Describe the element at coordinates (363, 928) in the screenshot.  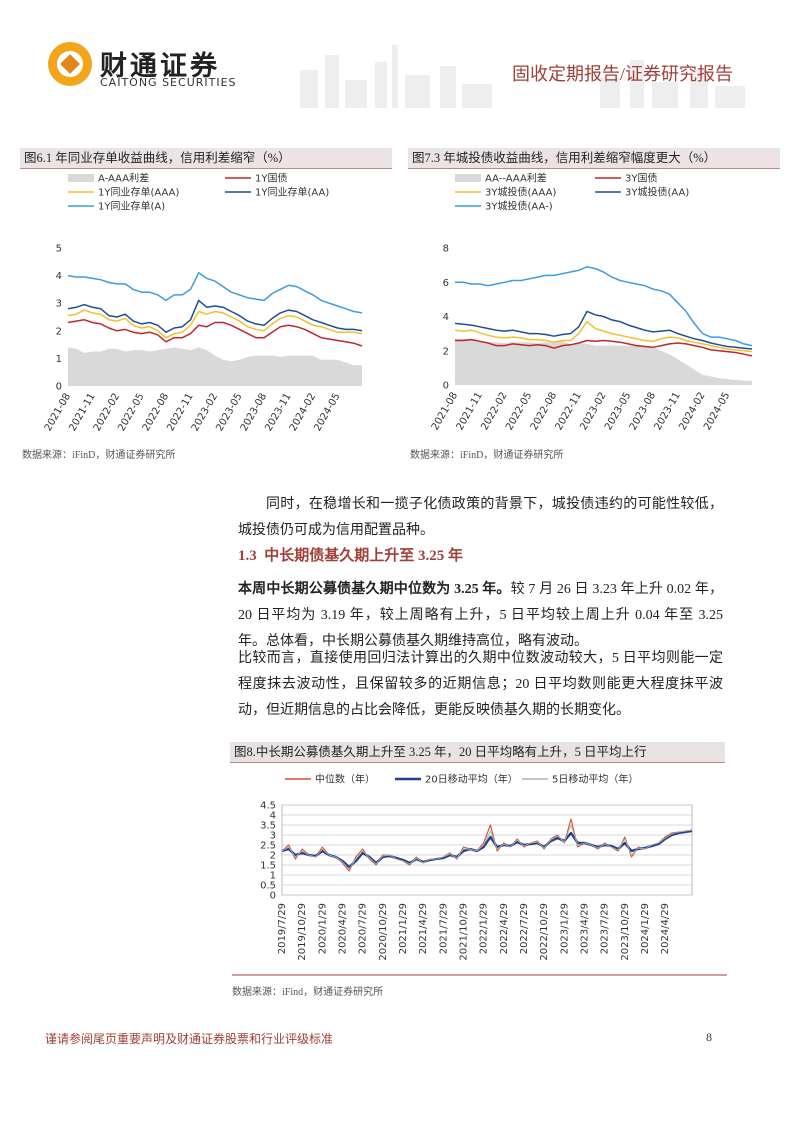
I see `x-tick-label: 2020/7/29` at that location.